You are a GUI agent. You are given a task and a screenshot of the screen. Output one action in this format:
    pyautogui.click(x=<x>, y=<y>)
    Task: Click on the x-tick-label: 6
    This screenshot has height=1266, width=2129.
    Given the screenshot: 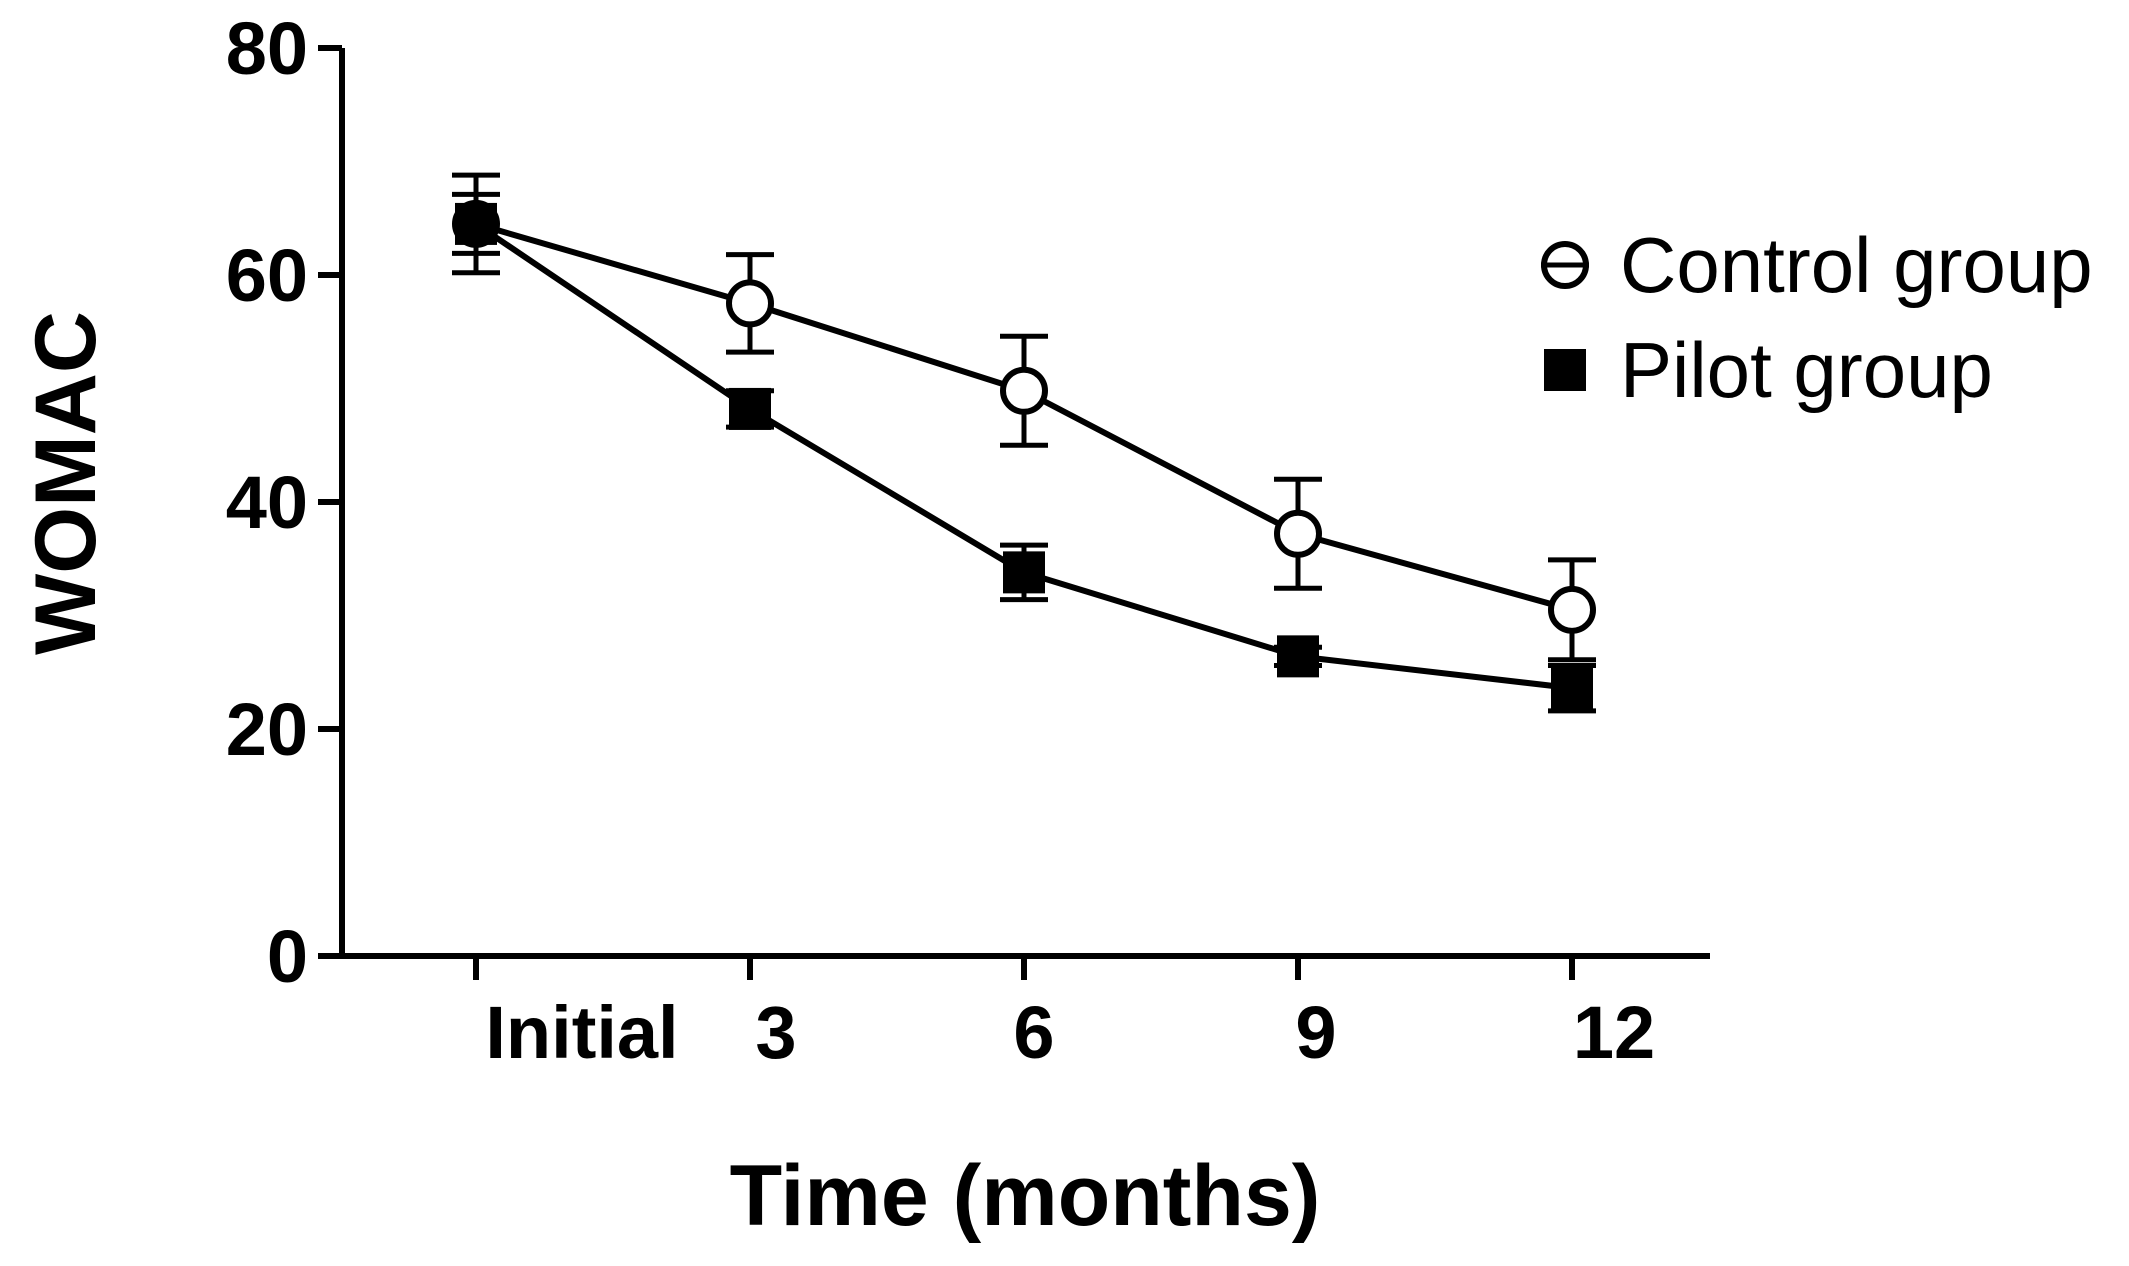 What is the action you would take?
    pyautogui.click(x=1033, y=1032)
    